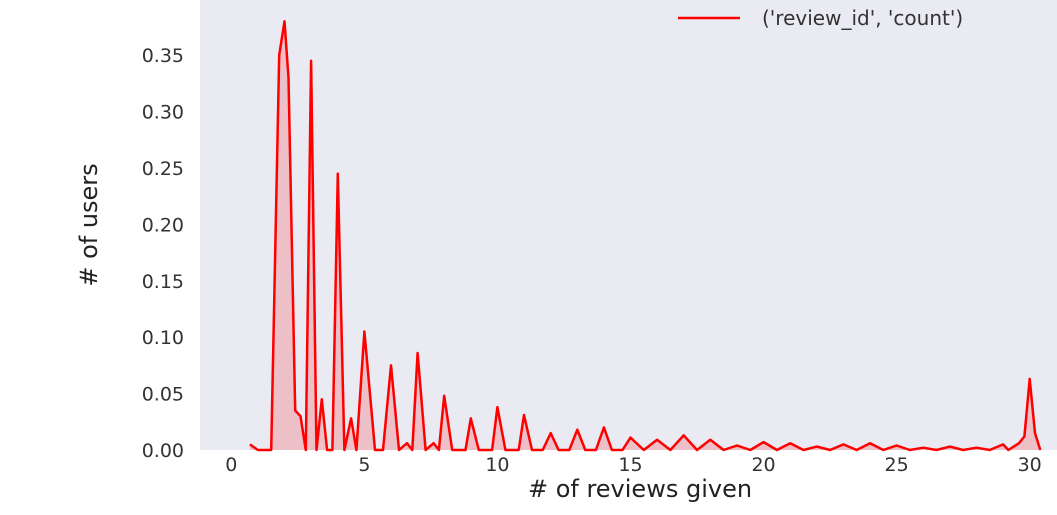 Image resolution: width=1057 pixels, height=515 pixels. Describe the element at coordinates (497, 465) in the screenshot. I see `x-tick-label: 10` at that location.